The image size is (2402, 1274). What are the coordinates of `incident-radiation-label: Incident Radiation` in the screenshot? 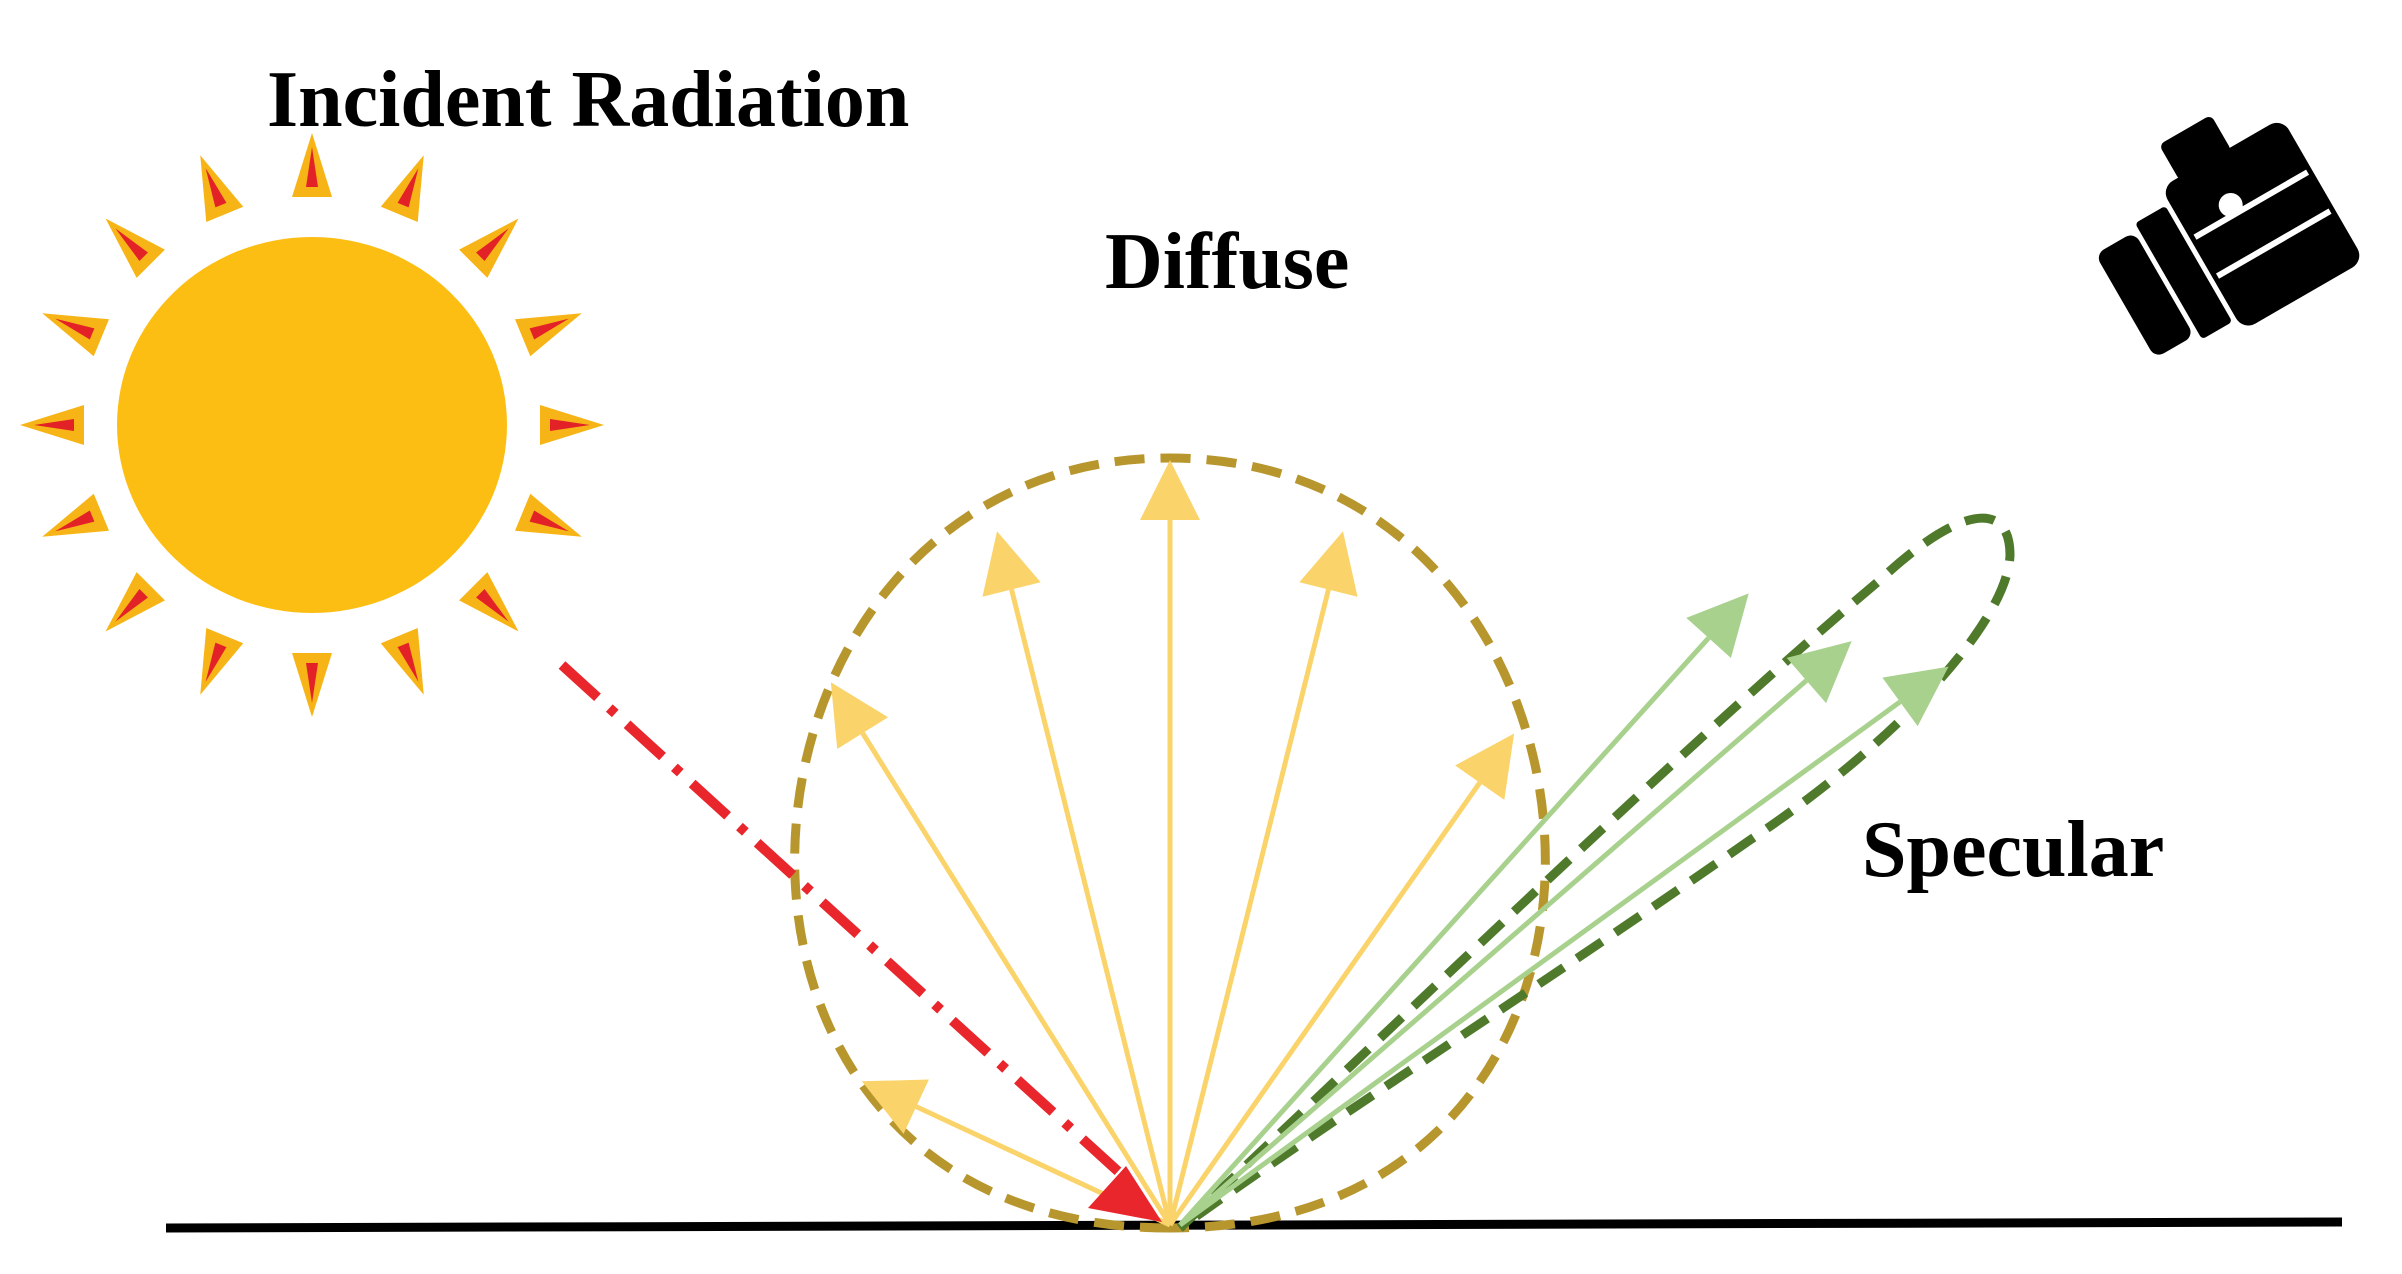 It's located at (588, 100).